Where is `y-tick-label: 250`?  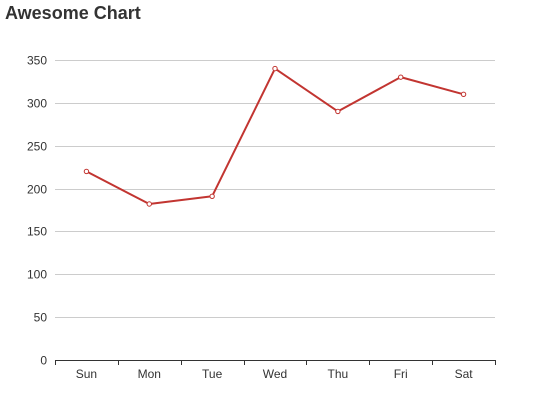 y-tick-label: 250 is located at coordinates (37, 147).